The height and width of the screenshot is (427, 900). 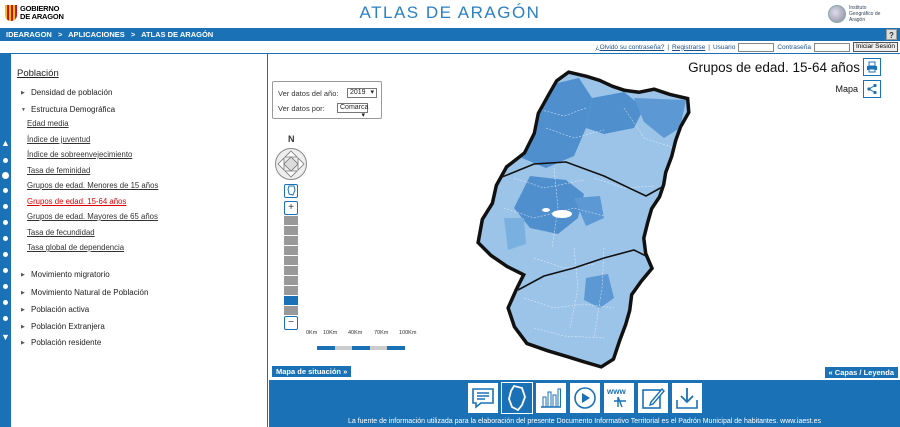 What do you see at coordinates (630, 47) in the screenshot?
I see `forgot-password-link: ¿Olvidó su contraseña?` at bounding box center [630, 47].